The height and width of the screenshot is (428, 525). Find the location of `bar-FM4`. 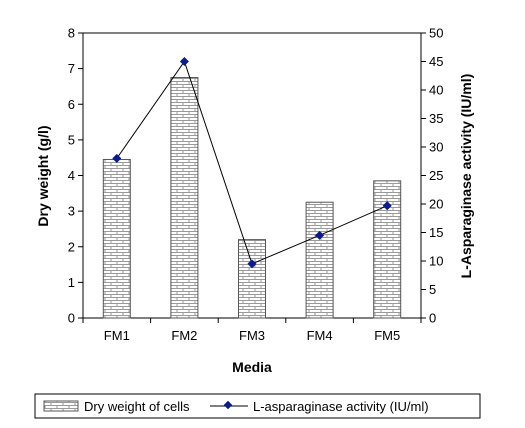

bar-FM4 is located at coordinates (319, 260).